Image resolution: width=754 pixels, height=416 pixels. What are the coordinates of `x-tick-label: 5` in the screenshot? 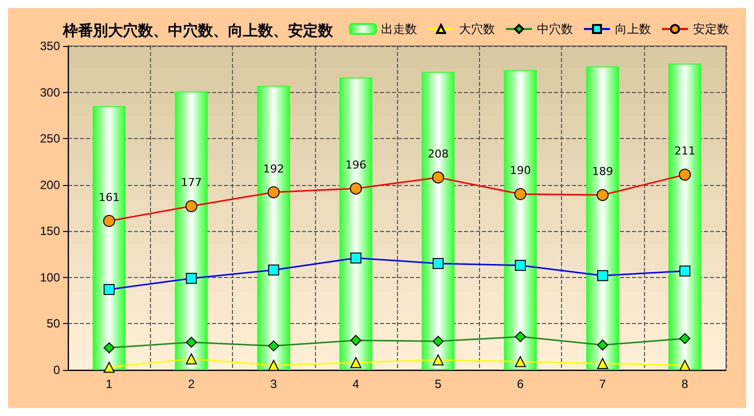 It's located at (438, 384).